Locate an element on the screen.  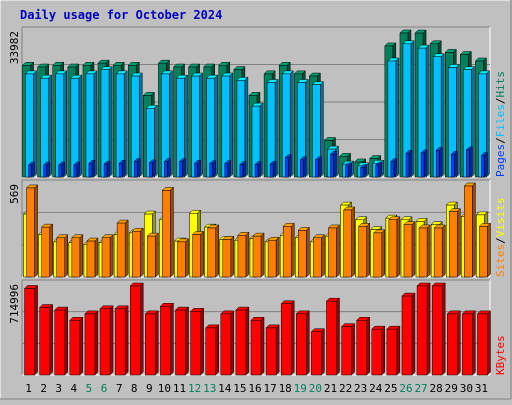
day-label: 3 is located at coordinates (58, 388).